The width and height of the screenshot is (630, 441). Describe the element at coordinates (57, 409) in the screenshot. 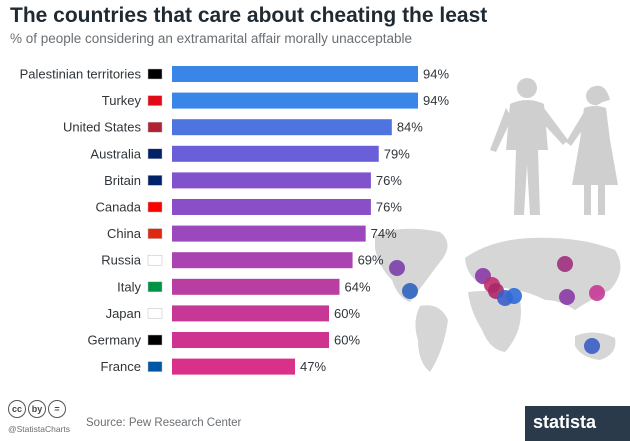

I see `nd-license-icon: =` at that location.